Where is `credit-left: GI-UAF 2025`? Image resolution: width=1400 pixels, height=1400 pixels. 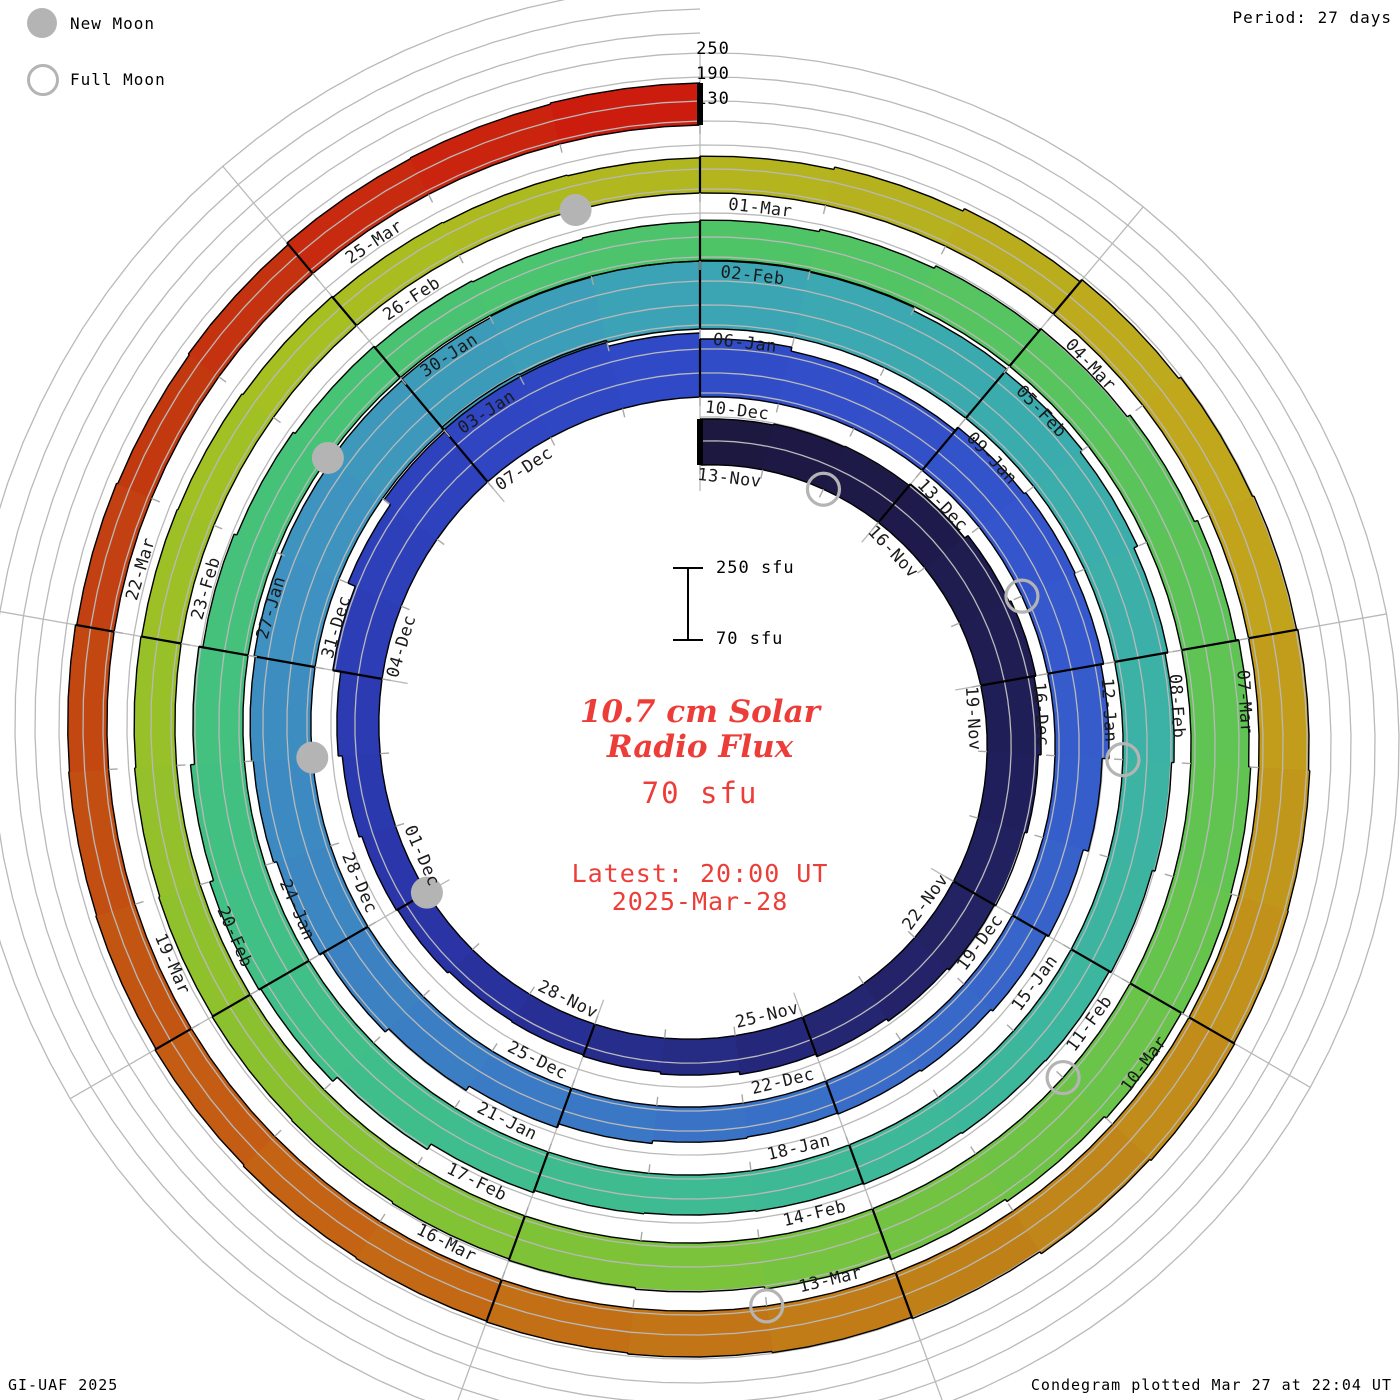
credit-left: GI-UAF 2025 is located at coordinates (63, 1385).